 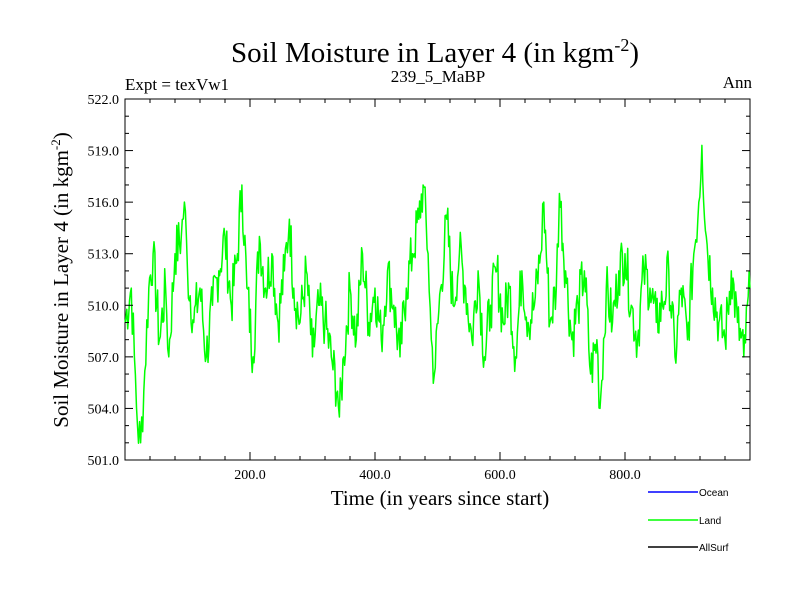 I want to click on y-tick-label: 516.0, so click(x=104, y=203).